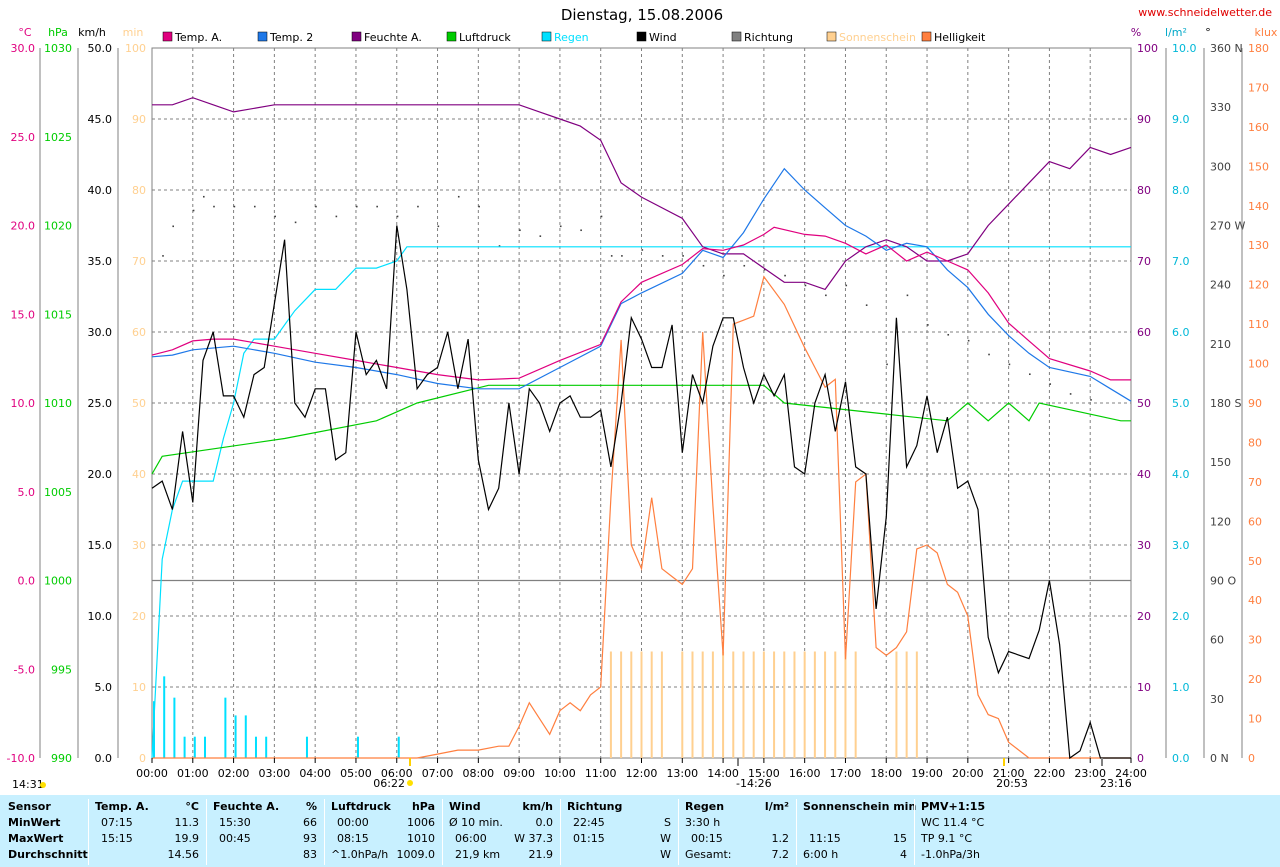 The height and width of the screenshot is (867, 1280). What do you see at coordinates (1220, 107) in the screenshot?
I see `tick-label-direction: 330` at bounding box center [1220, 107].